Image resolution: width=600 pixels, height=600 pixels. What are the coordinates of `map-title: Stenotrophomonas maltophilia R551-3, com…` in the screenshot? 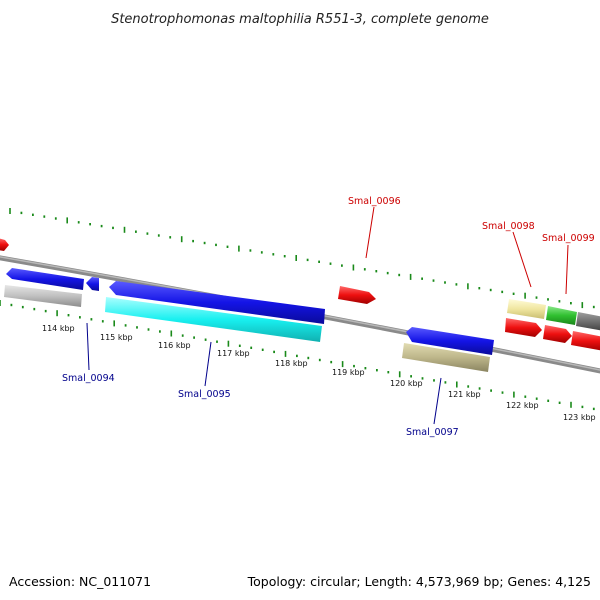 It's located at (300, 19).